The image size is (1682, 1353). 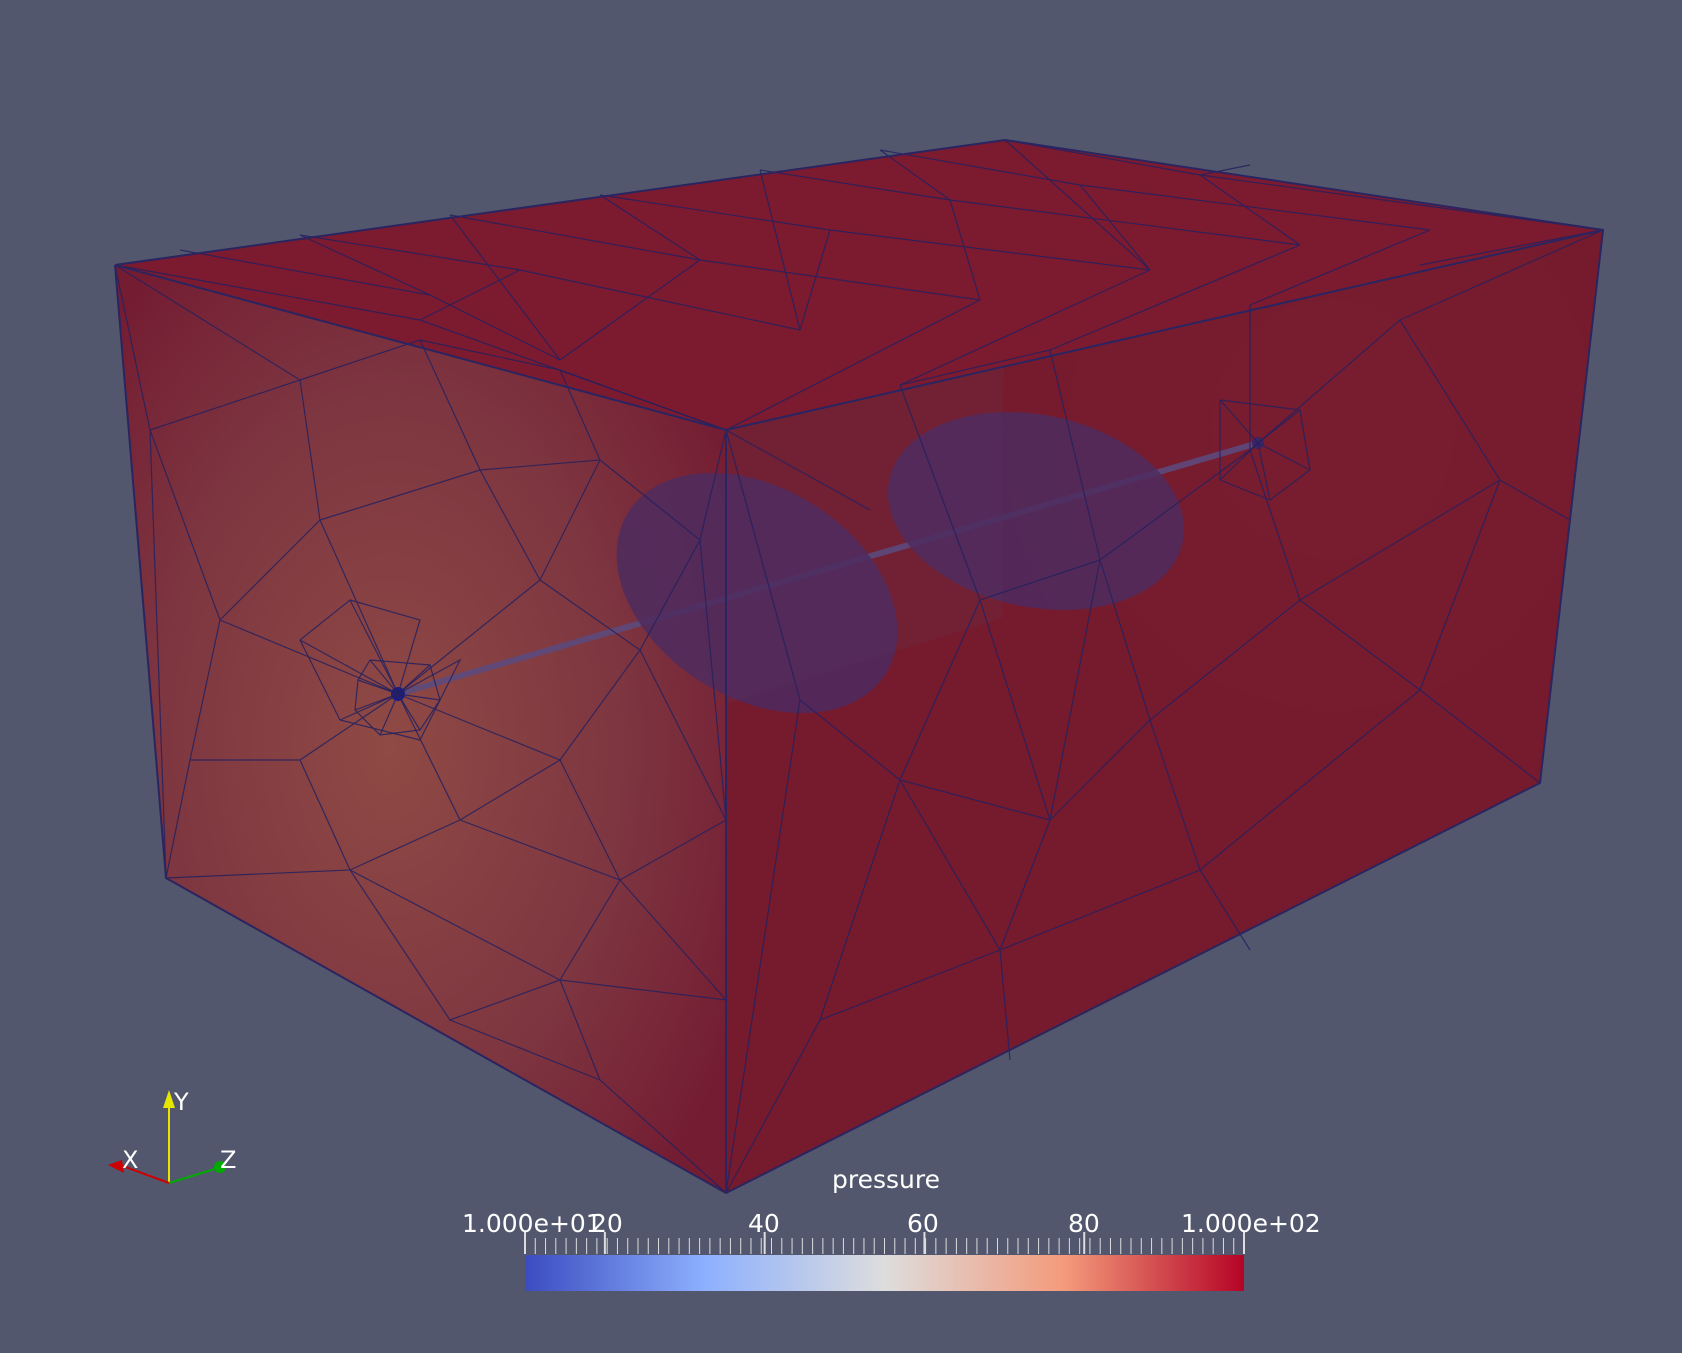 I want to click on inclusion-left, so click(x=757, y=593).